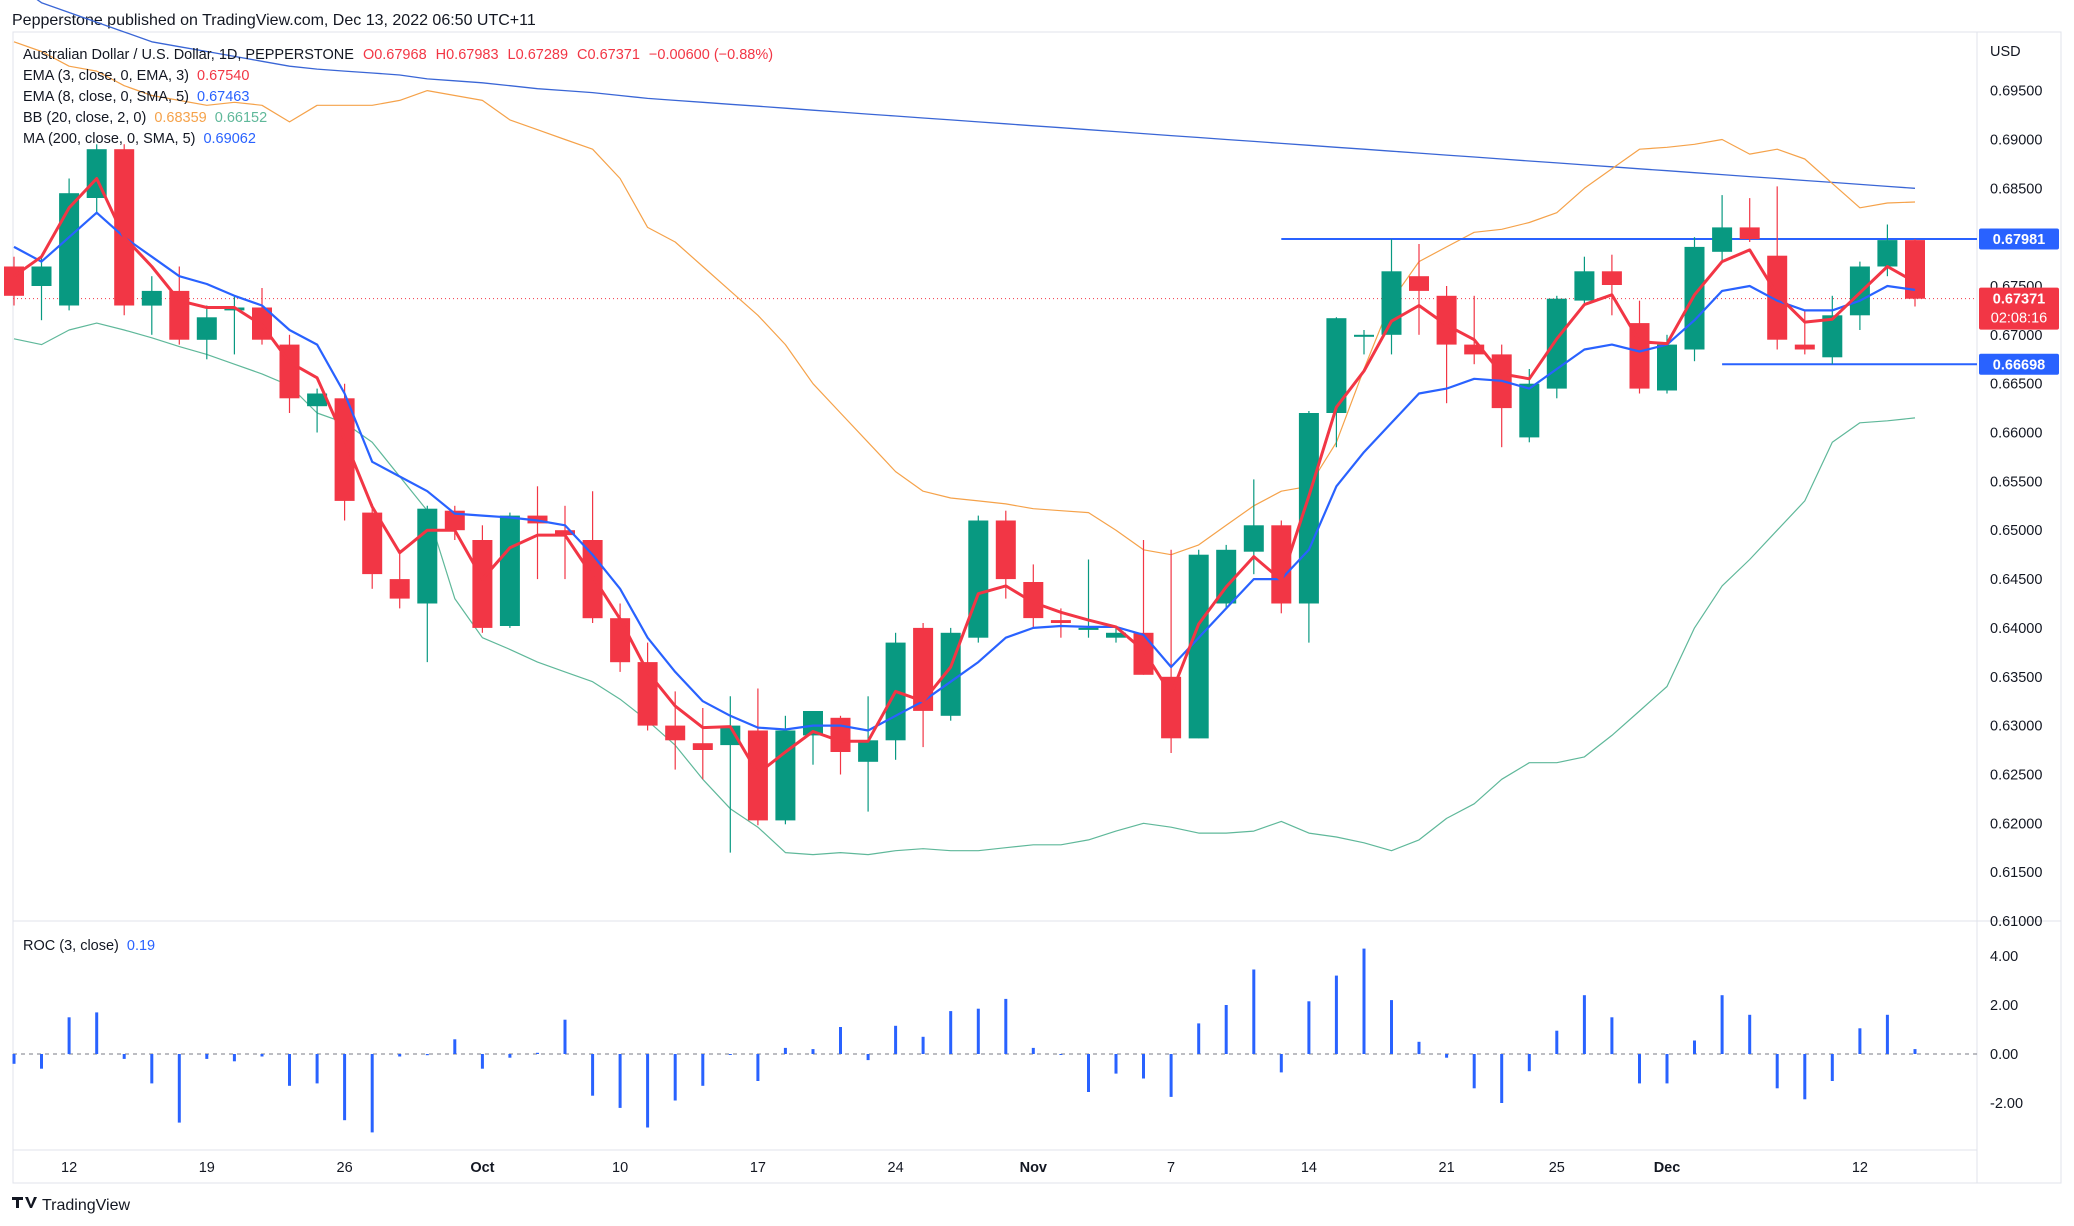 This screenshot has width=2074, height=1226. What do you see at coordinates (2019, 364) in the screenshot?
I see `support-badge: 0.66698` at bounding box center [2019, 364].